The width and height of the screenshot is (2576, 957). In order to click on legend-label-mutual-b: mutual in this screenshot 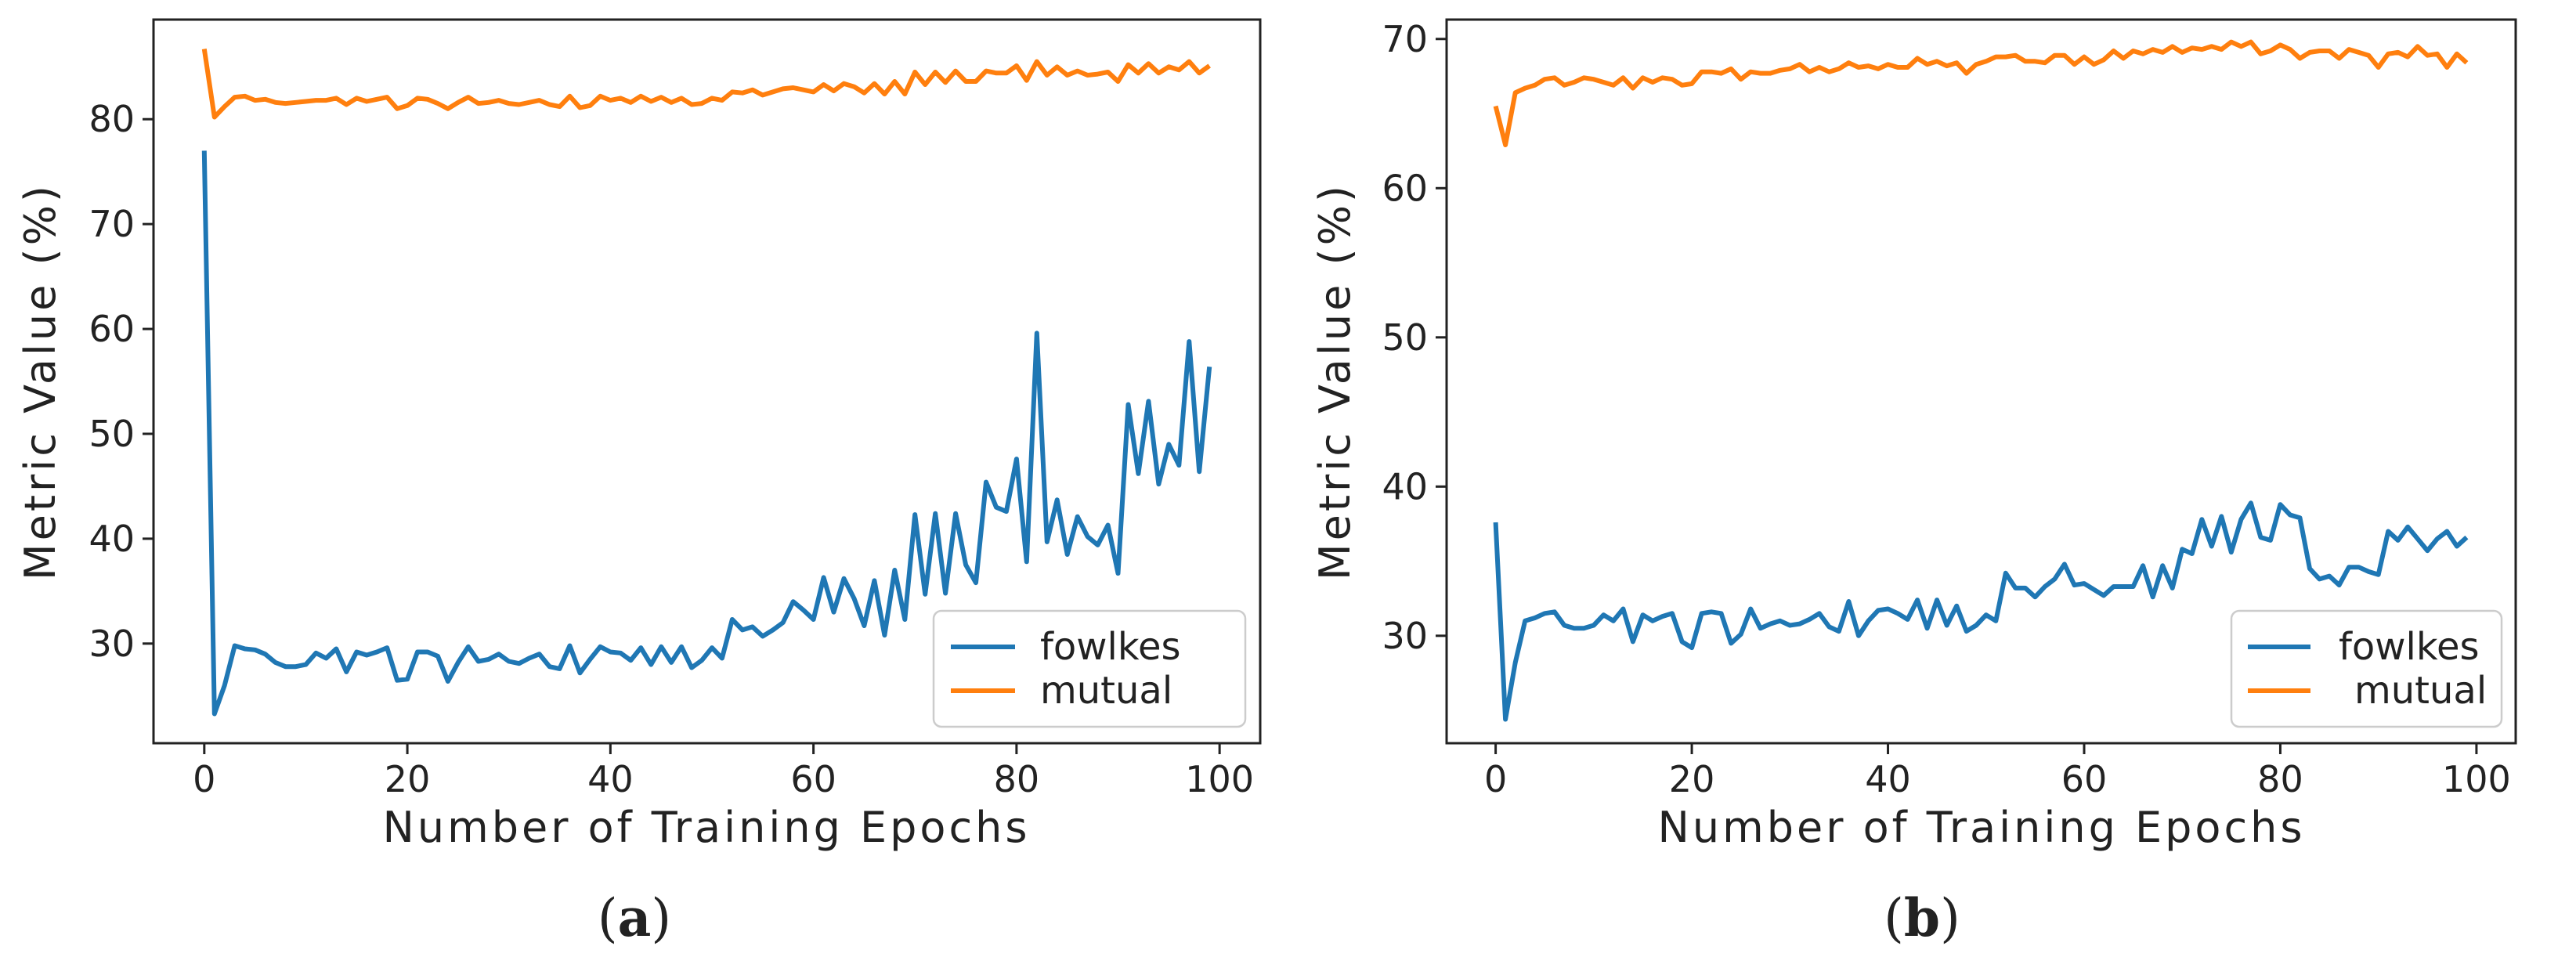, I will do `click(2420, 691)`.